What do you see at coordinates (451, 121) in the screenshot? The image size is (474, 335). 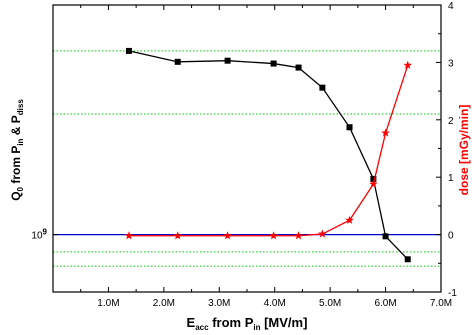 I see `y2-tick-label: 2` at bounding box center [451, 121].